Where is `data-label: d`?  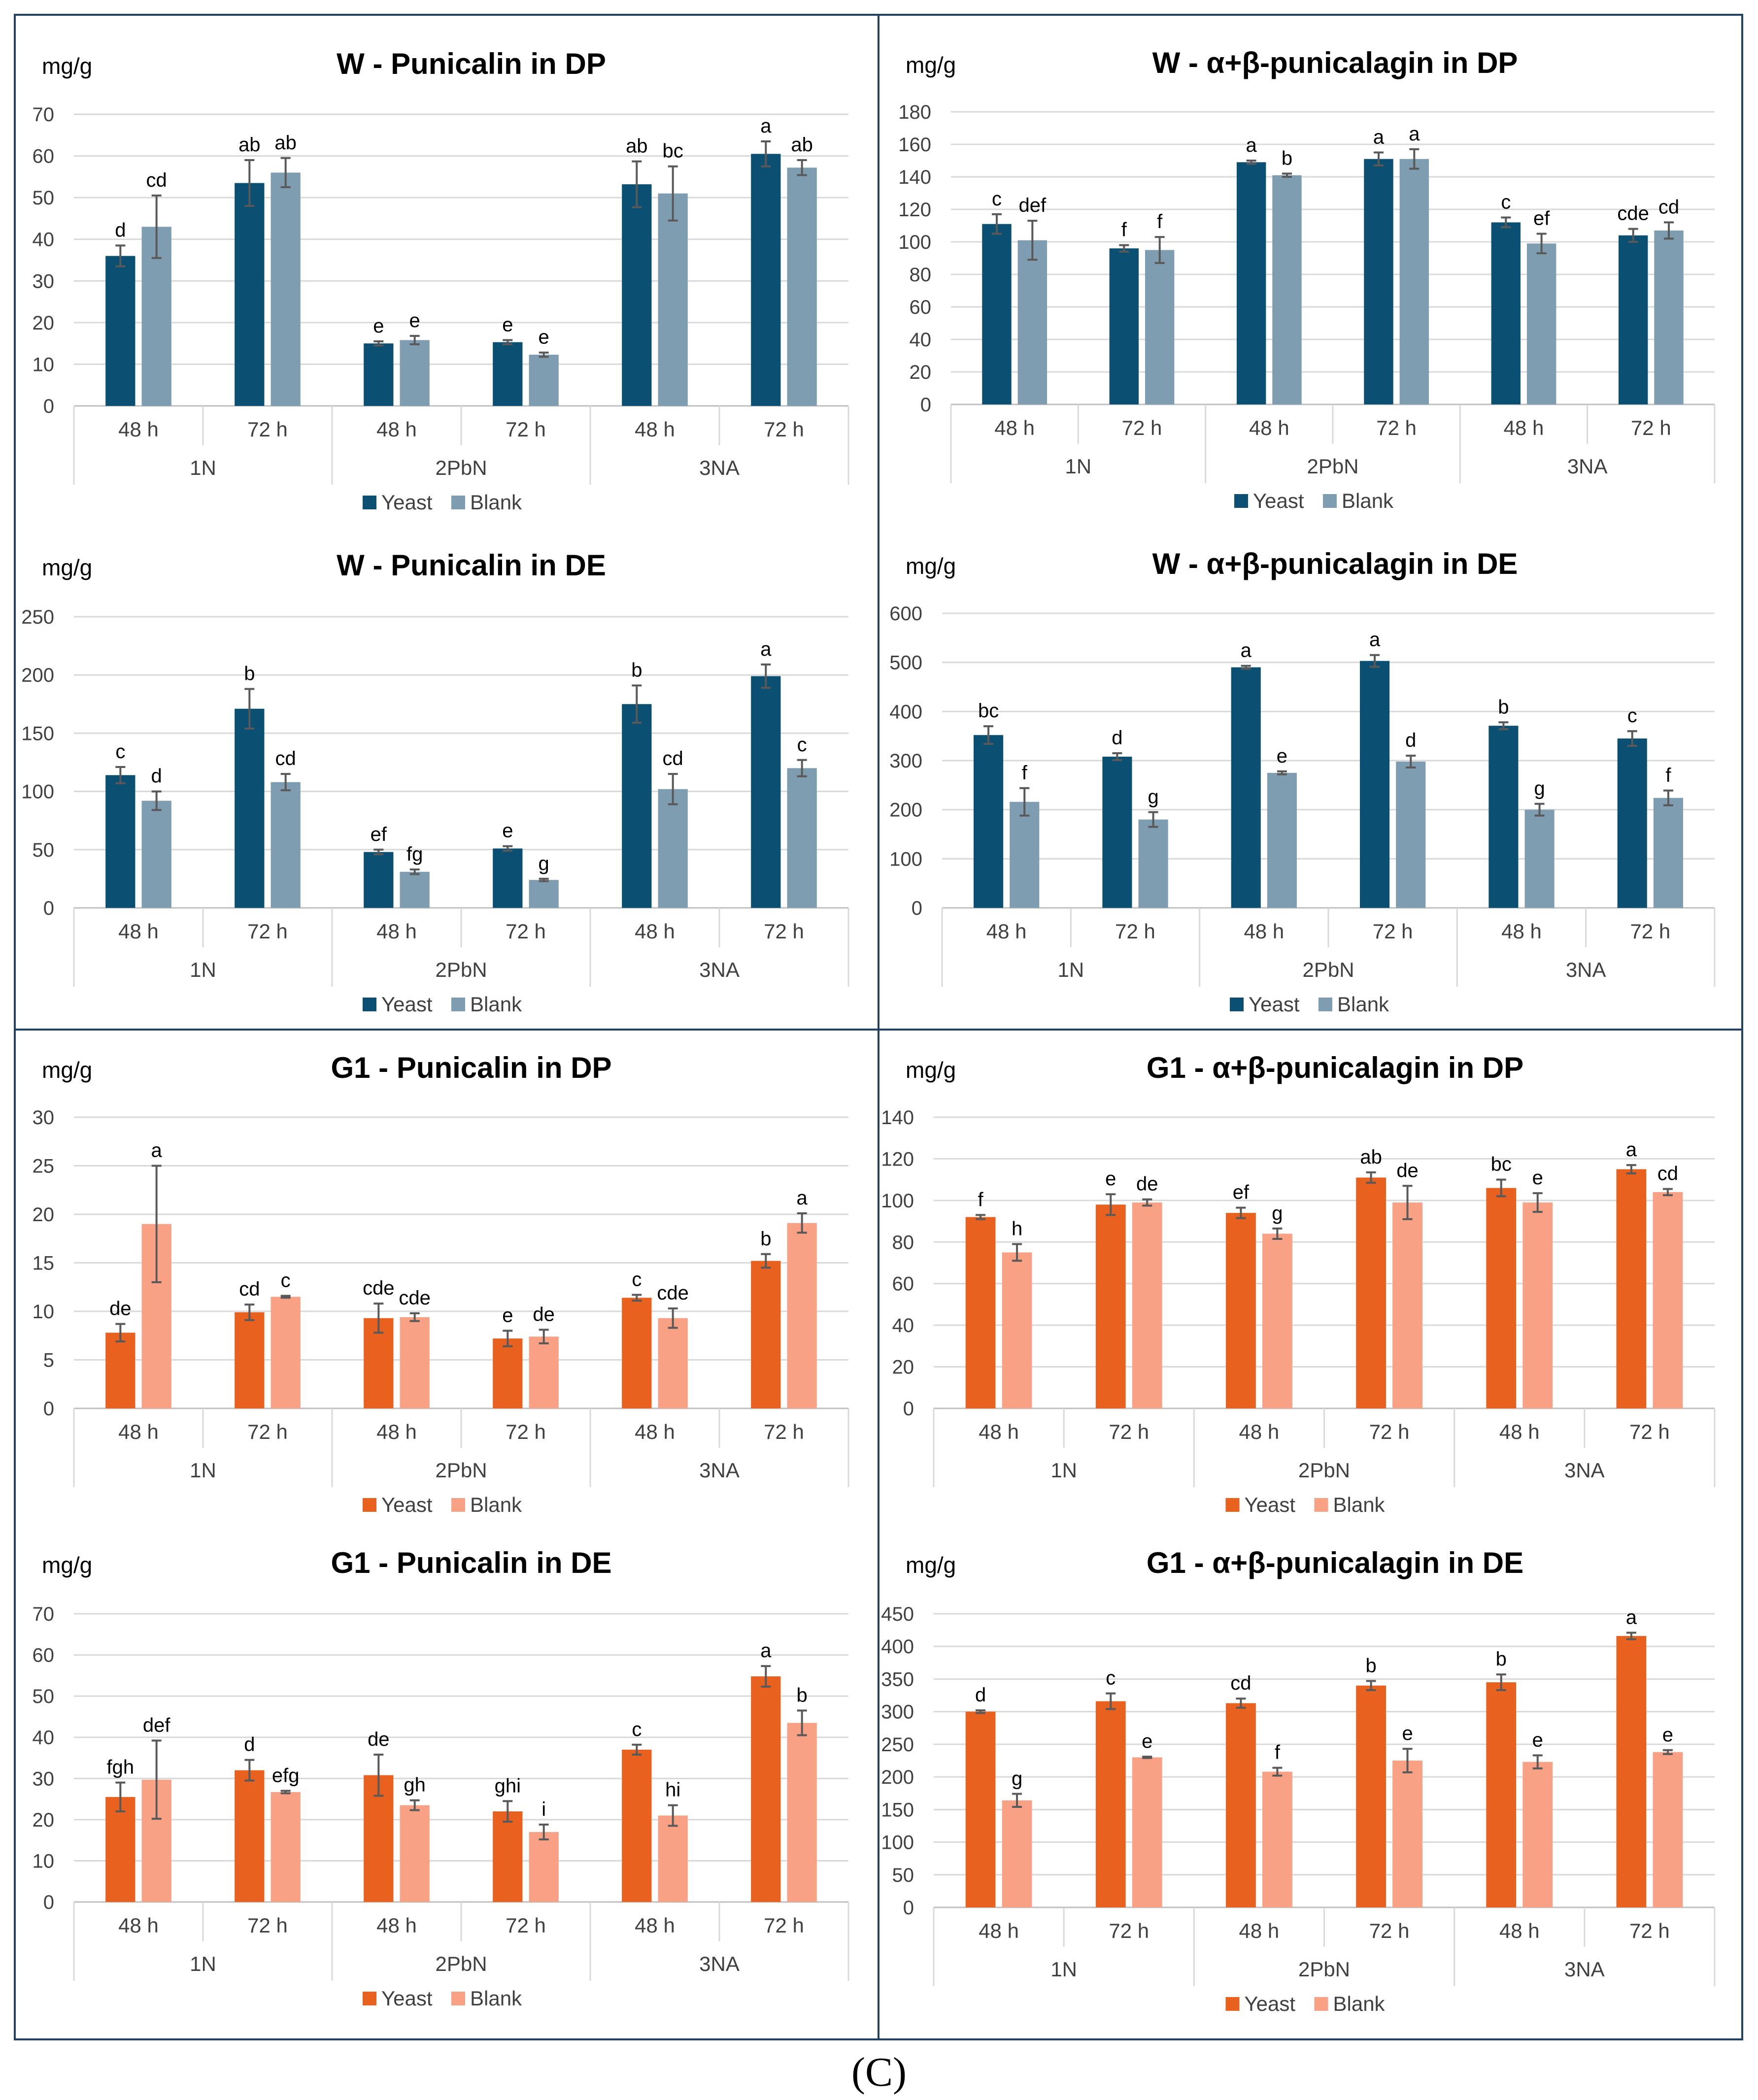
data-label: d is located at coordinates (156, 776).